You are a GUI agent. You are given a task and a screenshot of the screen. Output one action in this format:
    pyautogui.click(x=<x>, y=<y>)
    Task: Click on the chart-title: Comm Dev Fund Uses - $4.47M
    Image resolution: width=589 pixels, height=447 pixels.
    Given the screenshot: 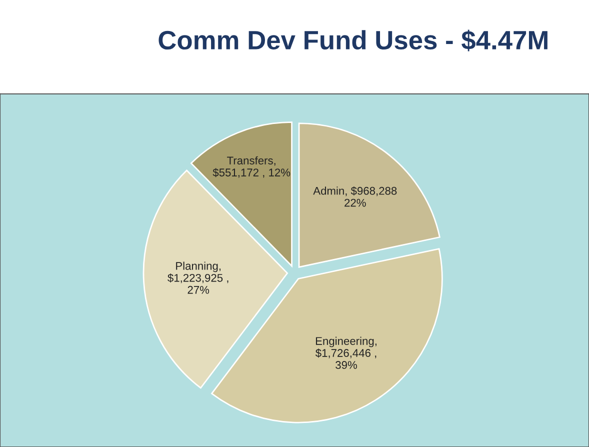 What is the action you would take?
    pyautogui.click(x=353, y=41)
    